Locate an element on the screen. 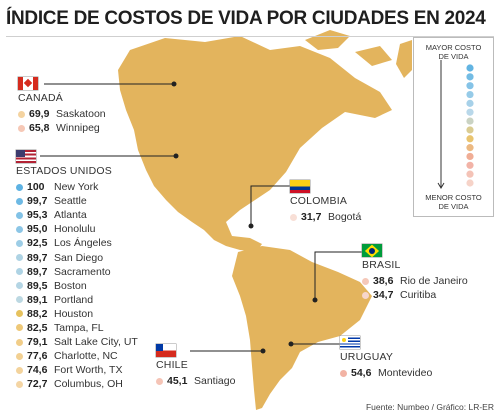  city-row: 92,5 Los Ángeles is located at coordinates (77, 243).